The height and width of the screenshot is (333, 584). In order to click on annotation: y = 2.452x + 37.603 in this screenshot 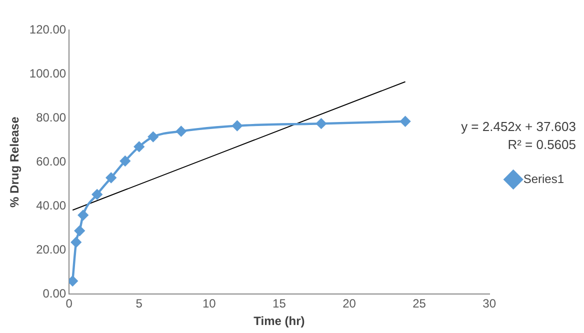, I will do `click(518, 126)`.